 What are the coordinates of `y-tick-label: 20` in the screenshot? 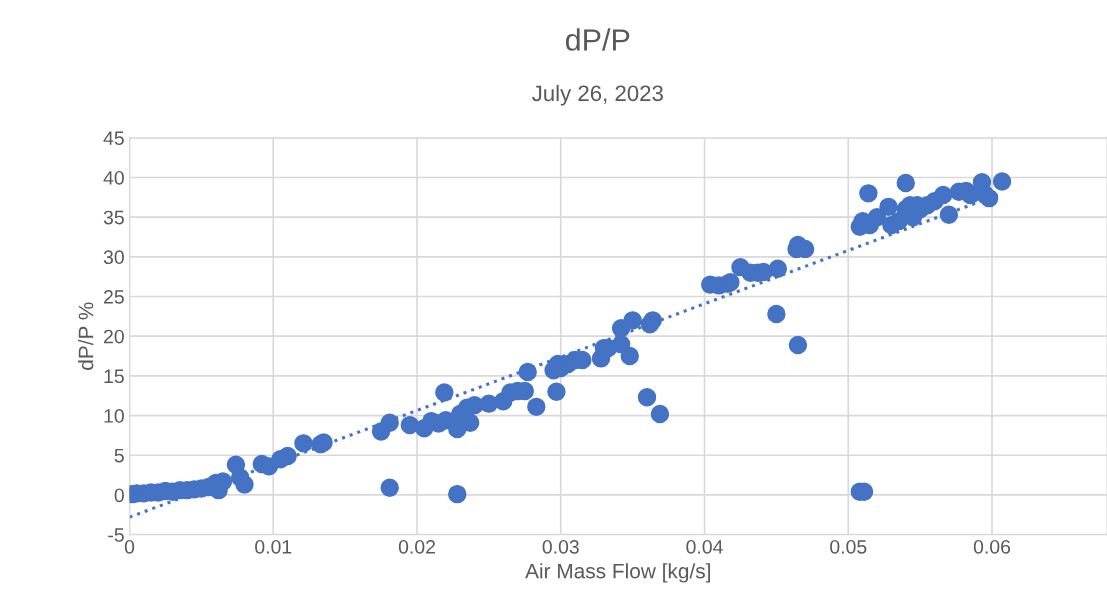 It's located at (114, 336).